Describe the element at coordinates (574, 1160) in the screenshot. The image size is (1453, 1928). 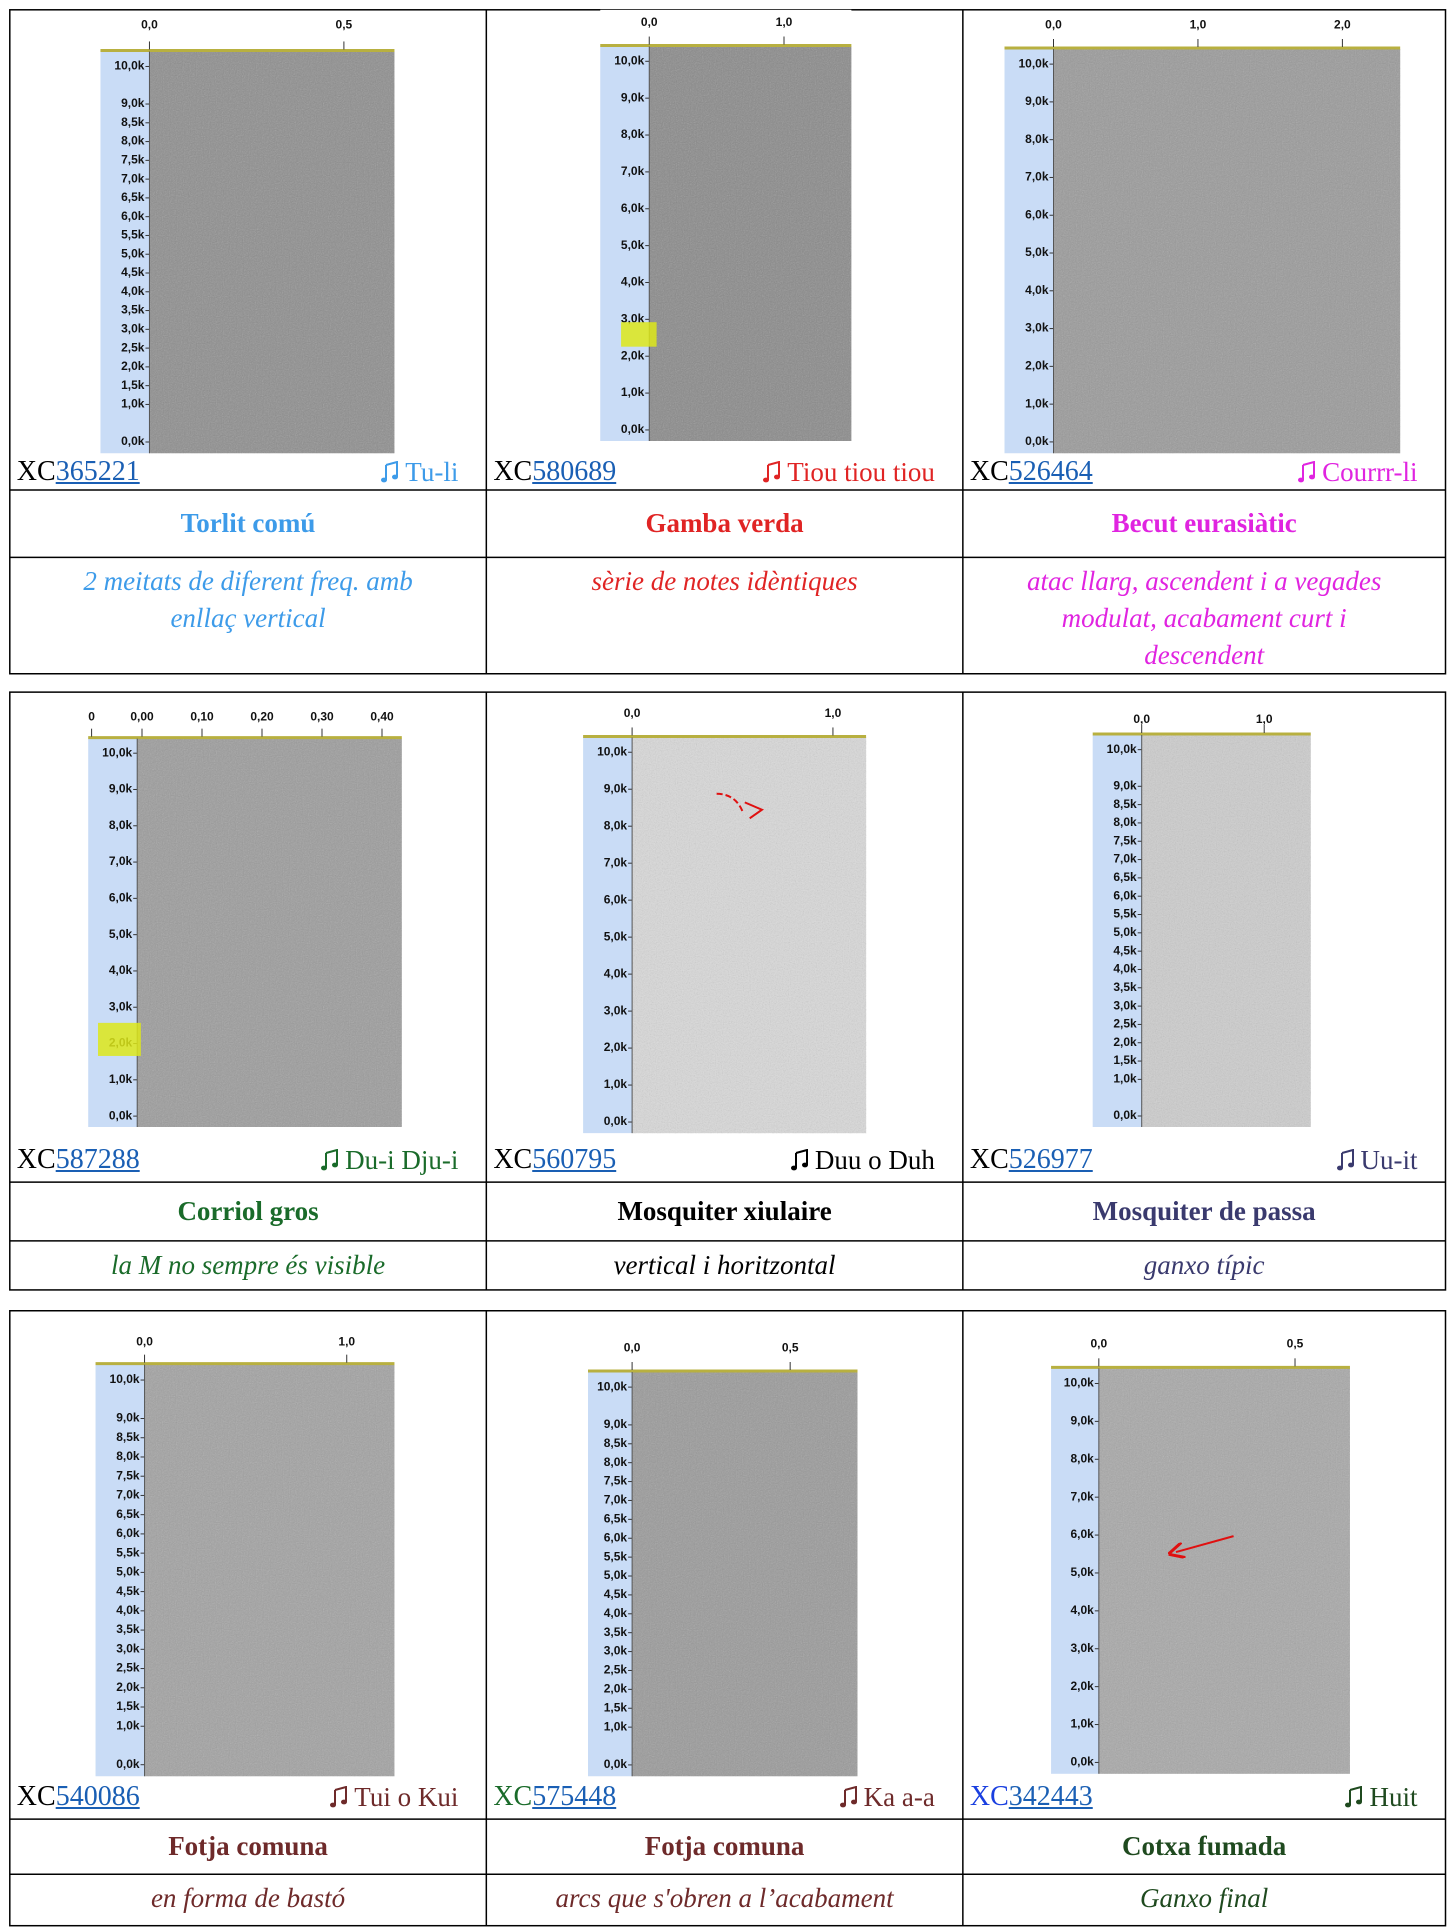
I see `recording-link: 560795` at that location.